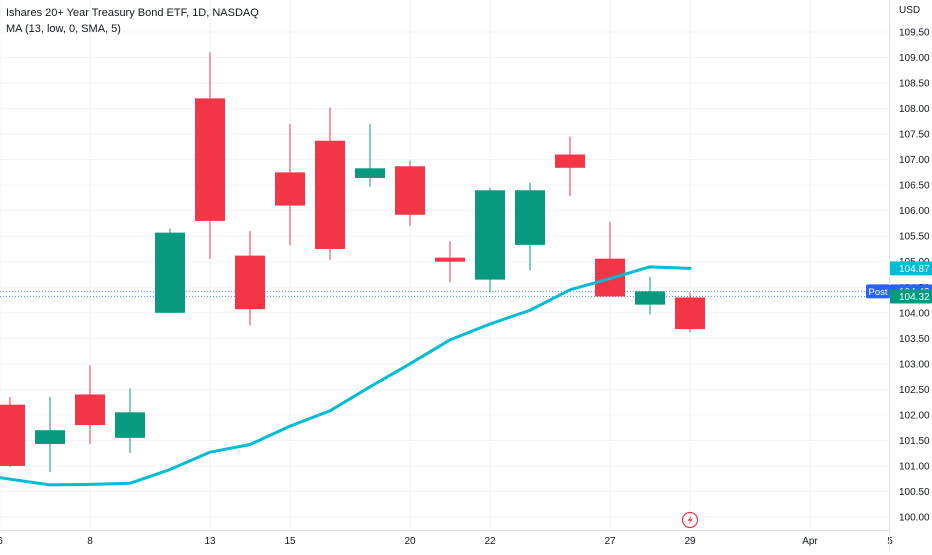  I want to click on x-tick-label: Apr, so click(810, 541).